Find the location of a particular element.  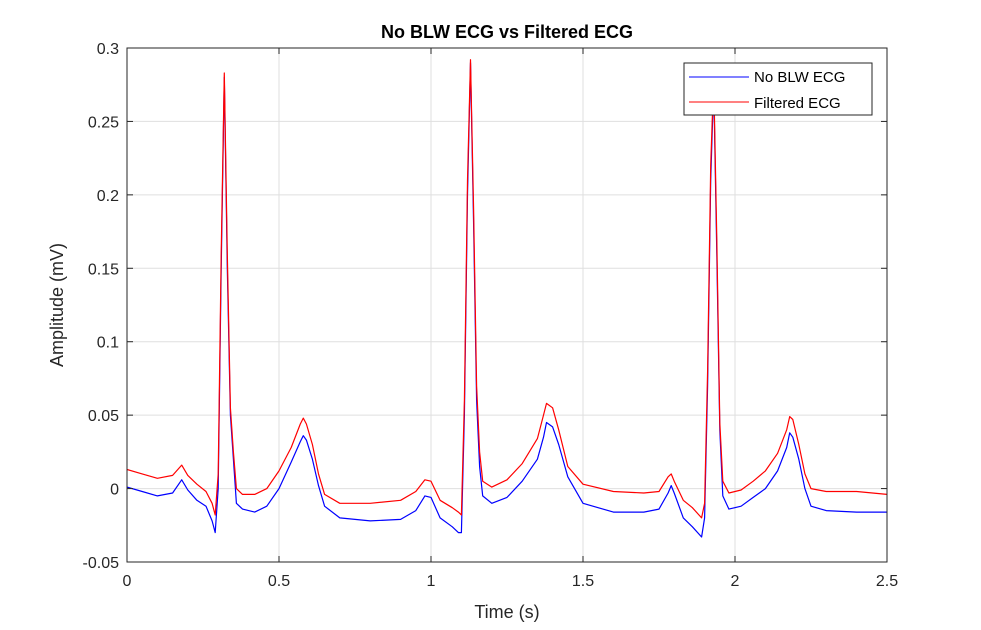

x-tick-label: 1 is located at coordinates (431, 581).